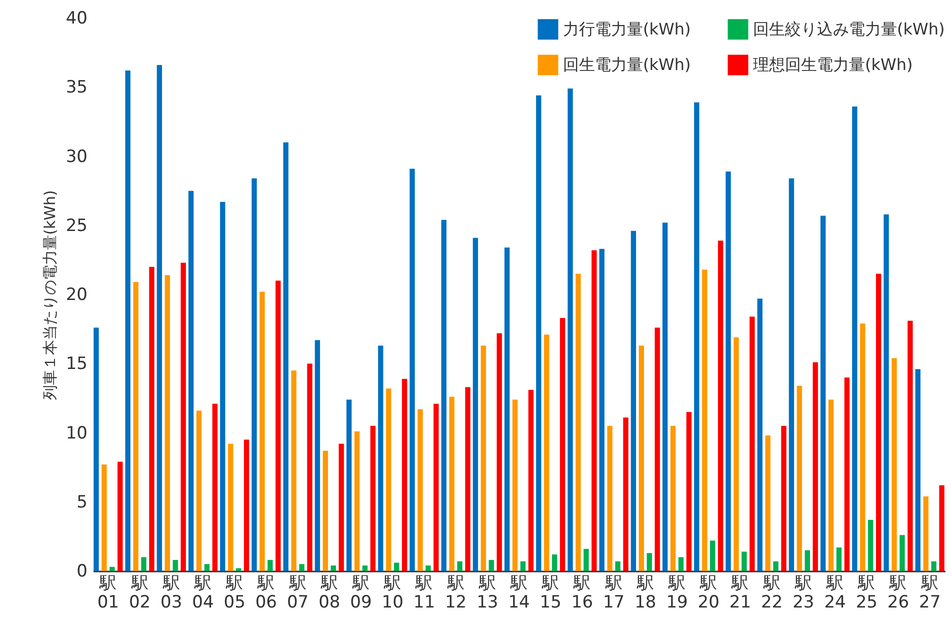 The height and width of the screenshot is (621, 951). What do you see at coordinates (645, 593) in the screenshot?
I see `x-tick-label: 駅 18` at bounding box center [645, 593].